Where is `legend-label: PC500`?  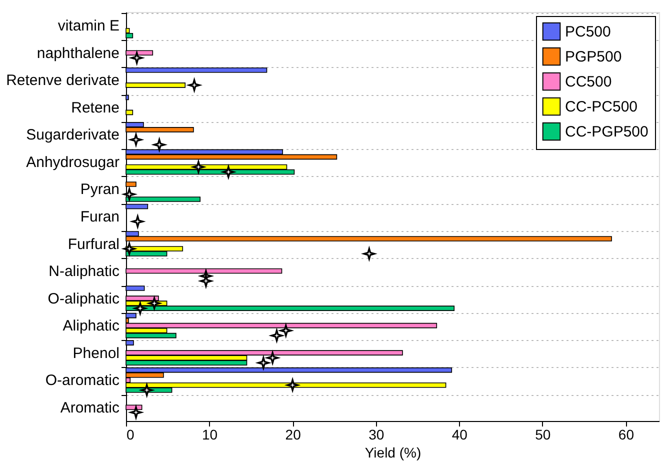 legend-label: PC500 is located at coordinates (588, 32).